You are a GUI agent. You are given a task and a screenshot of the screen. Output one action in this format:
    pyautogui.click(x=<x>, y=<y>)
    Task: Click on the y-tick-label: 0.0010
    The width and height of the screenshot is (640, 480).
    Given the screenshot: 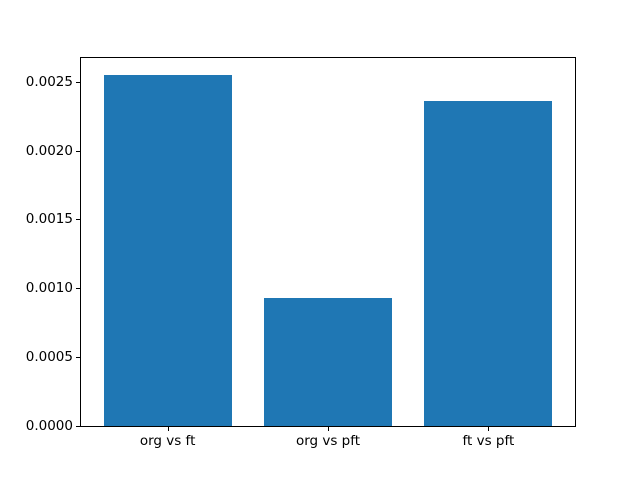 What is the action you would take?
    pyautogui.click(x=49, y=288)
    